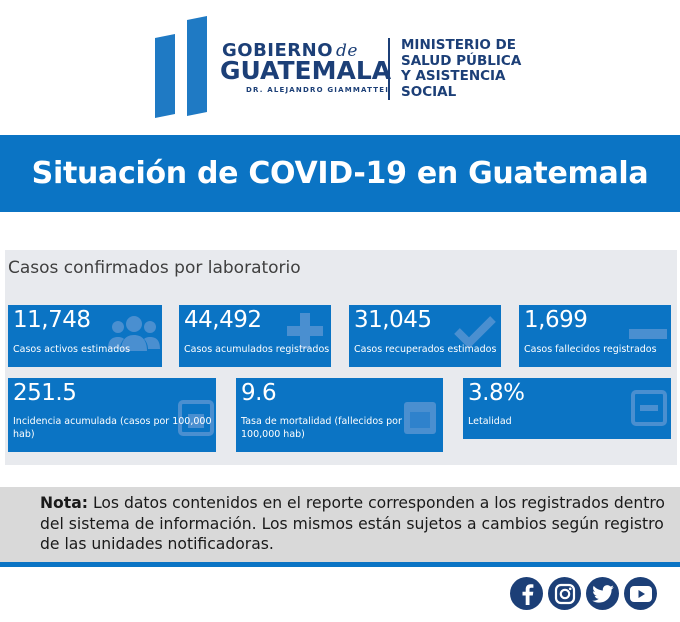 The width and height of the screenshot is (680, 622). What do you see at coordinates (305, 331) in the screenshot?
I see `plus-icon` at bounding box center [305, 331].